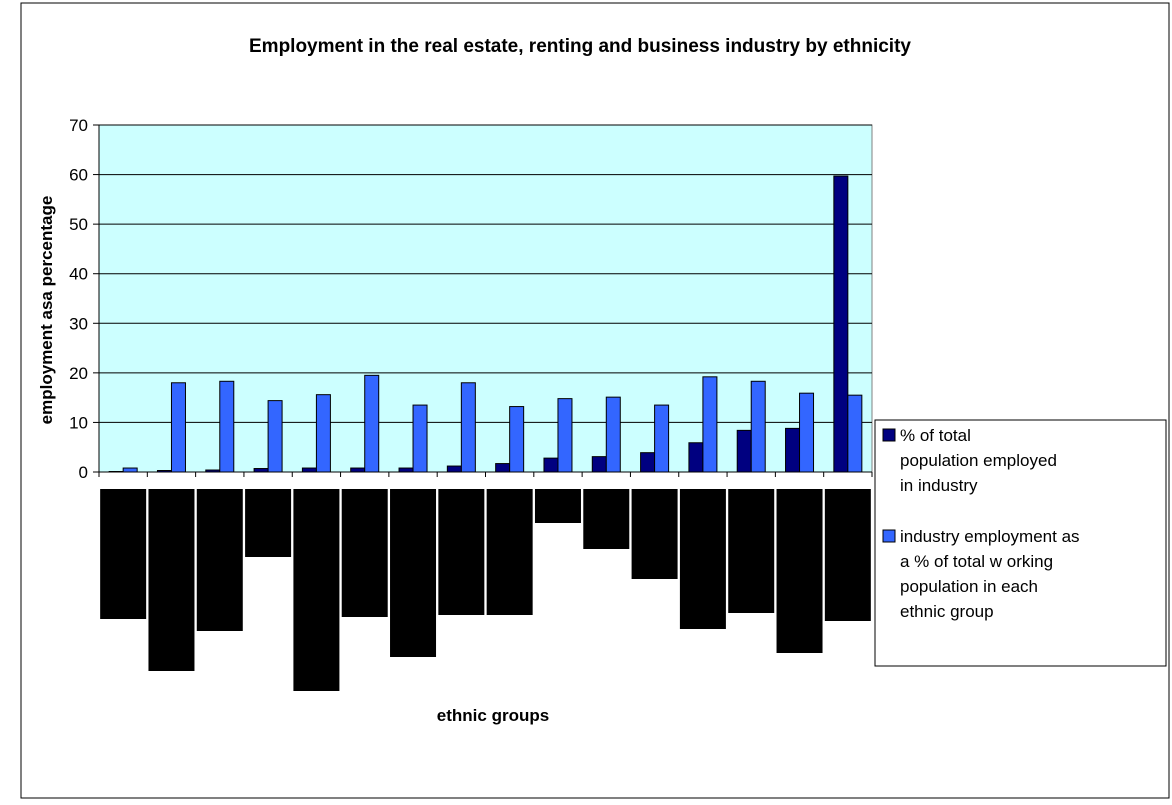 This screenshot has width=1172, height=805. Describe the element at coordinates (78, 373) in the screenshot. I see `y-tick-label: 20` at that location.